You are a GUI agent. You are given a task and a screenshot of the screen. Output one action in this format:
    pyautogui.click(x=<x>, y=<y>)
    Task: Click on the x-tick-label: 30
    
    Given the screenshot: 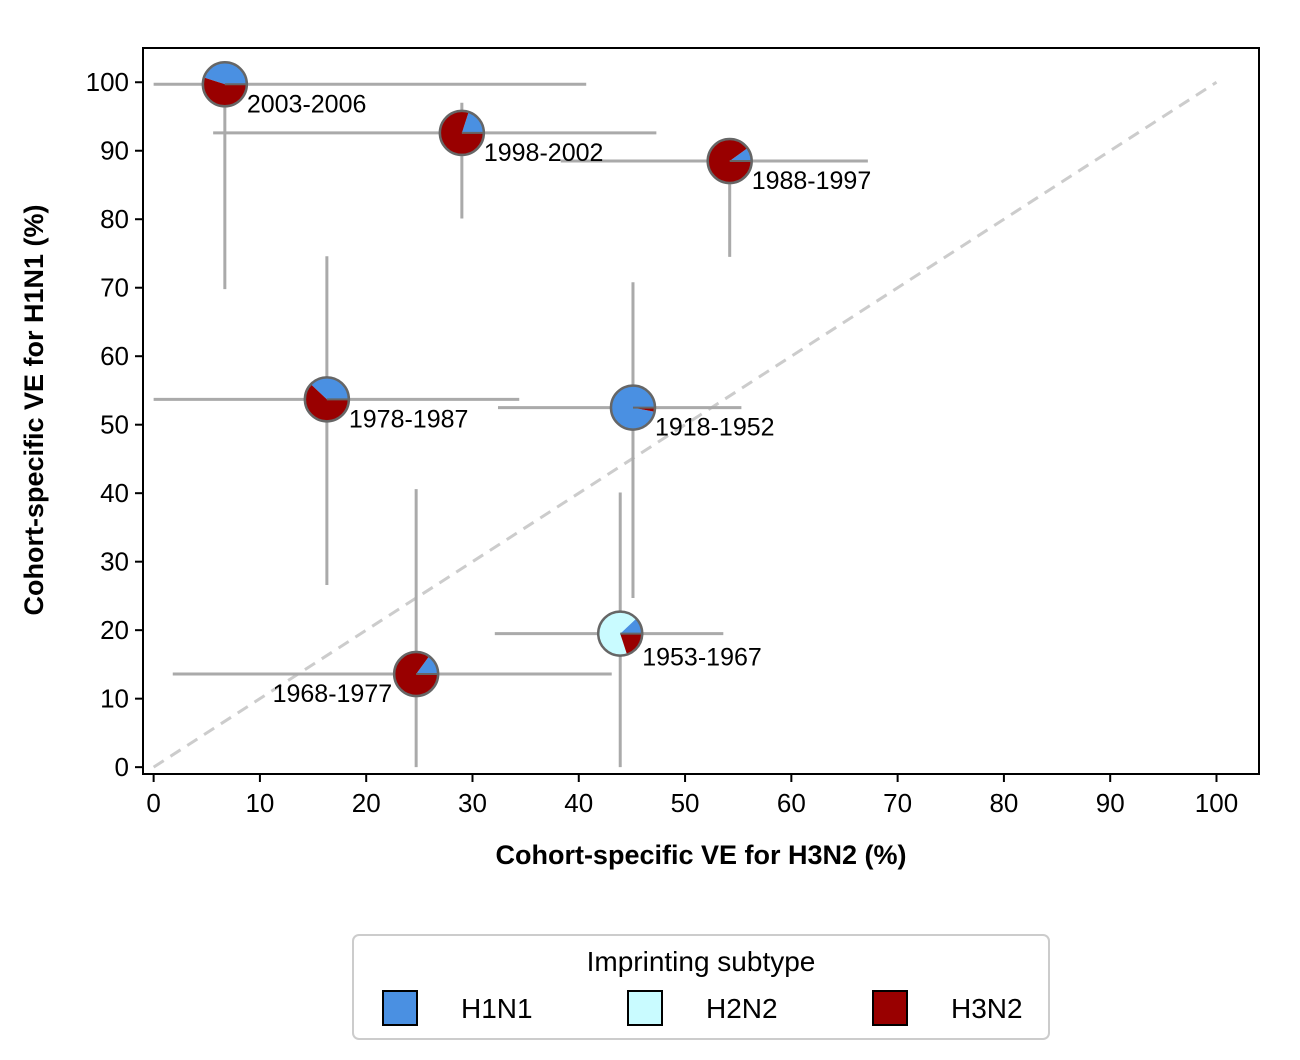 What is the action you would take?
    pyautogui.click(x=472, y=803)
    